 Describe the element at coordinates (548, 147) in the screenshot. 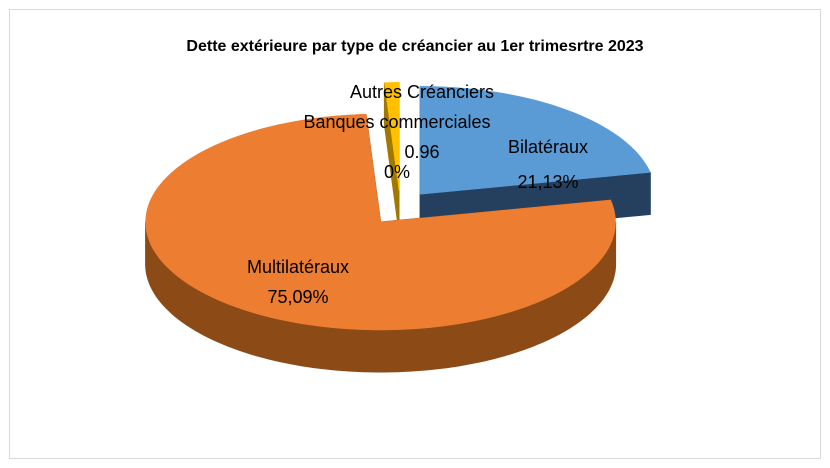

I see `slice-label: Bilatéraux` at that location.